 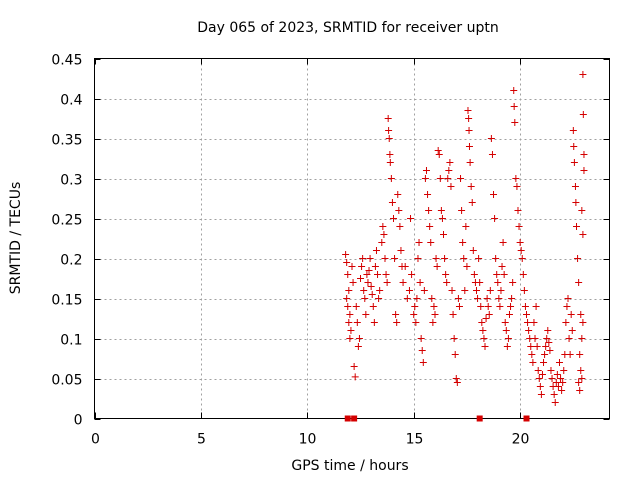 I want to click on zero-value-markers, so click(x=437, y=418).